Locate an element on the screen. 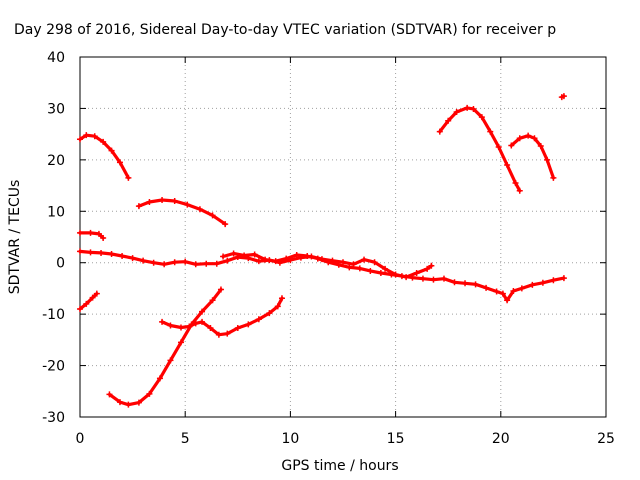 This screenshot has width=640, height=480. y-tick-label: 20 is located at coordinates (56, 161).